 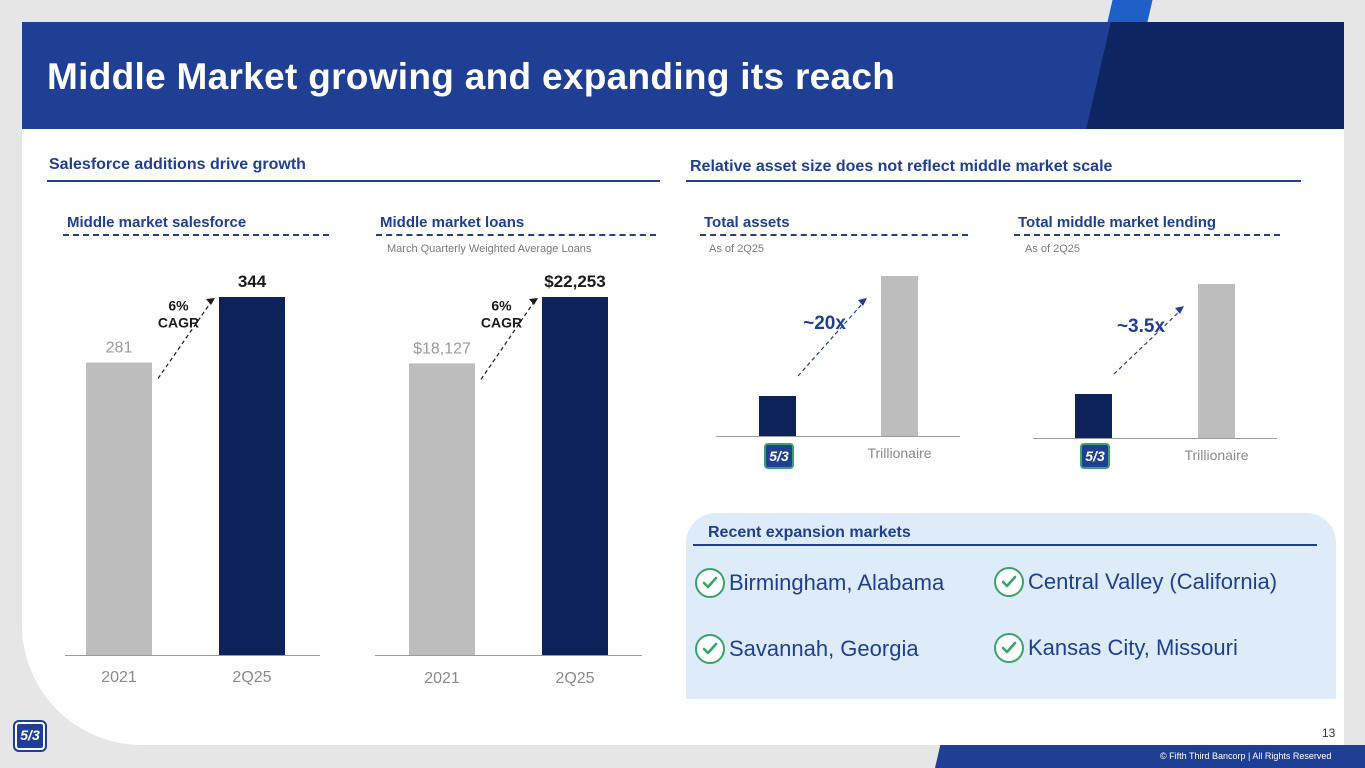 What do you see at coordinates (196, 235) in the screenshot?
I see `salesforce-title-rule` at bounding box center [196, 235].